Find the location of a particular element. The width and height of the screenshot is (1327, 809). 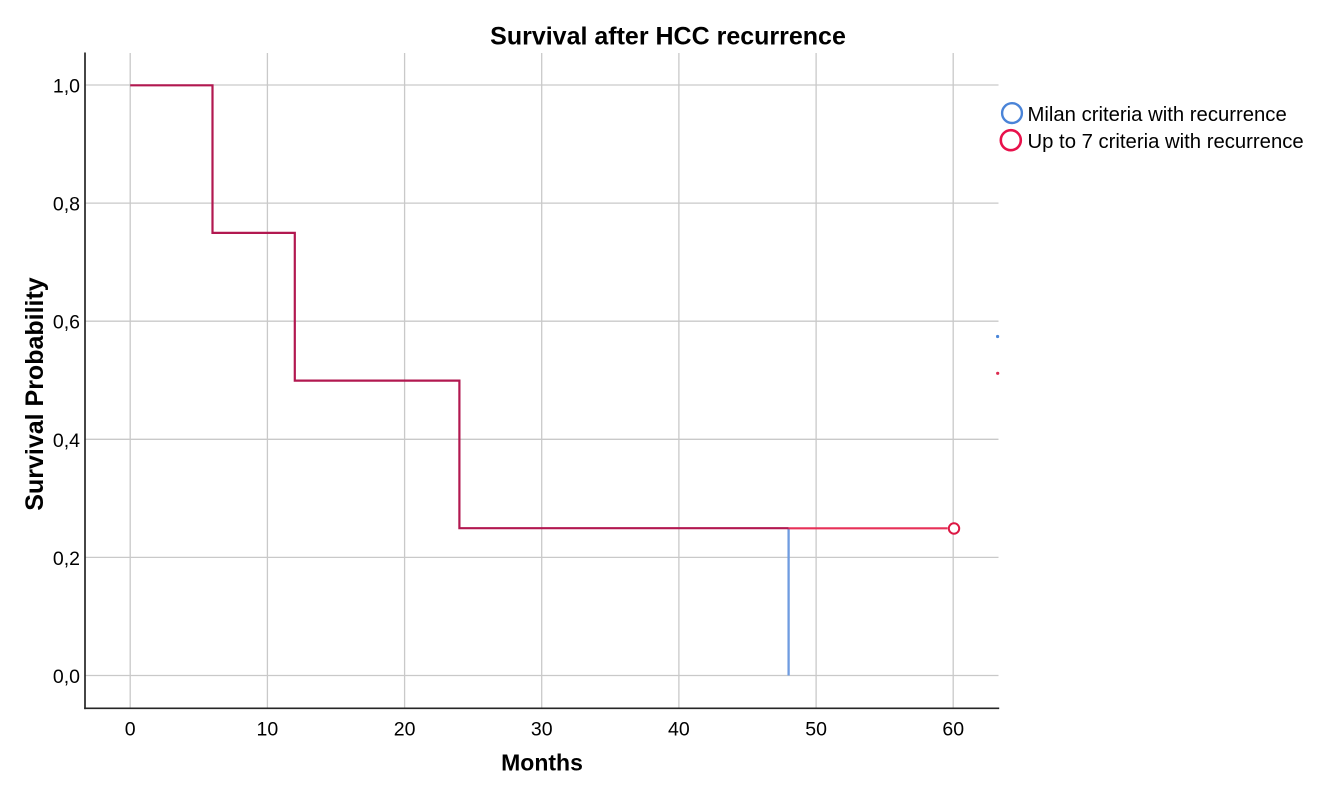

svg-text: Survival after HCC recurrence is located at coordinates (668, 37).